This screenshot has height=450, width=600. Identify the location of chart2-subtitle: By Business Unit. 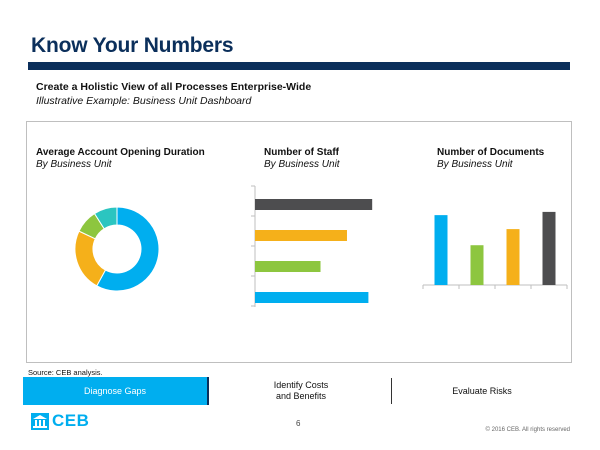
(302, 164).